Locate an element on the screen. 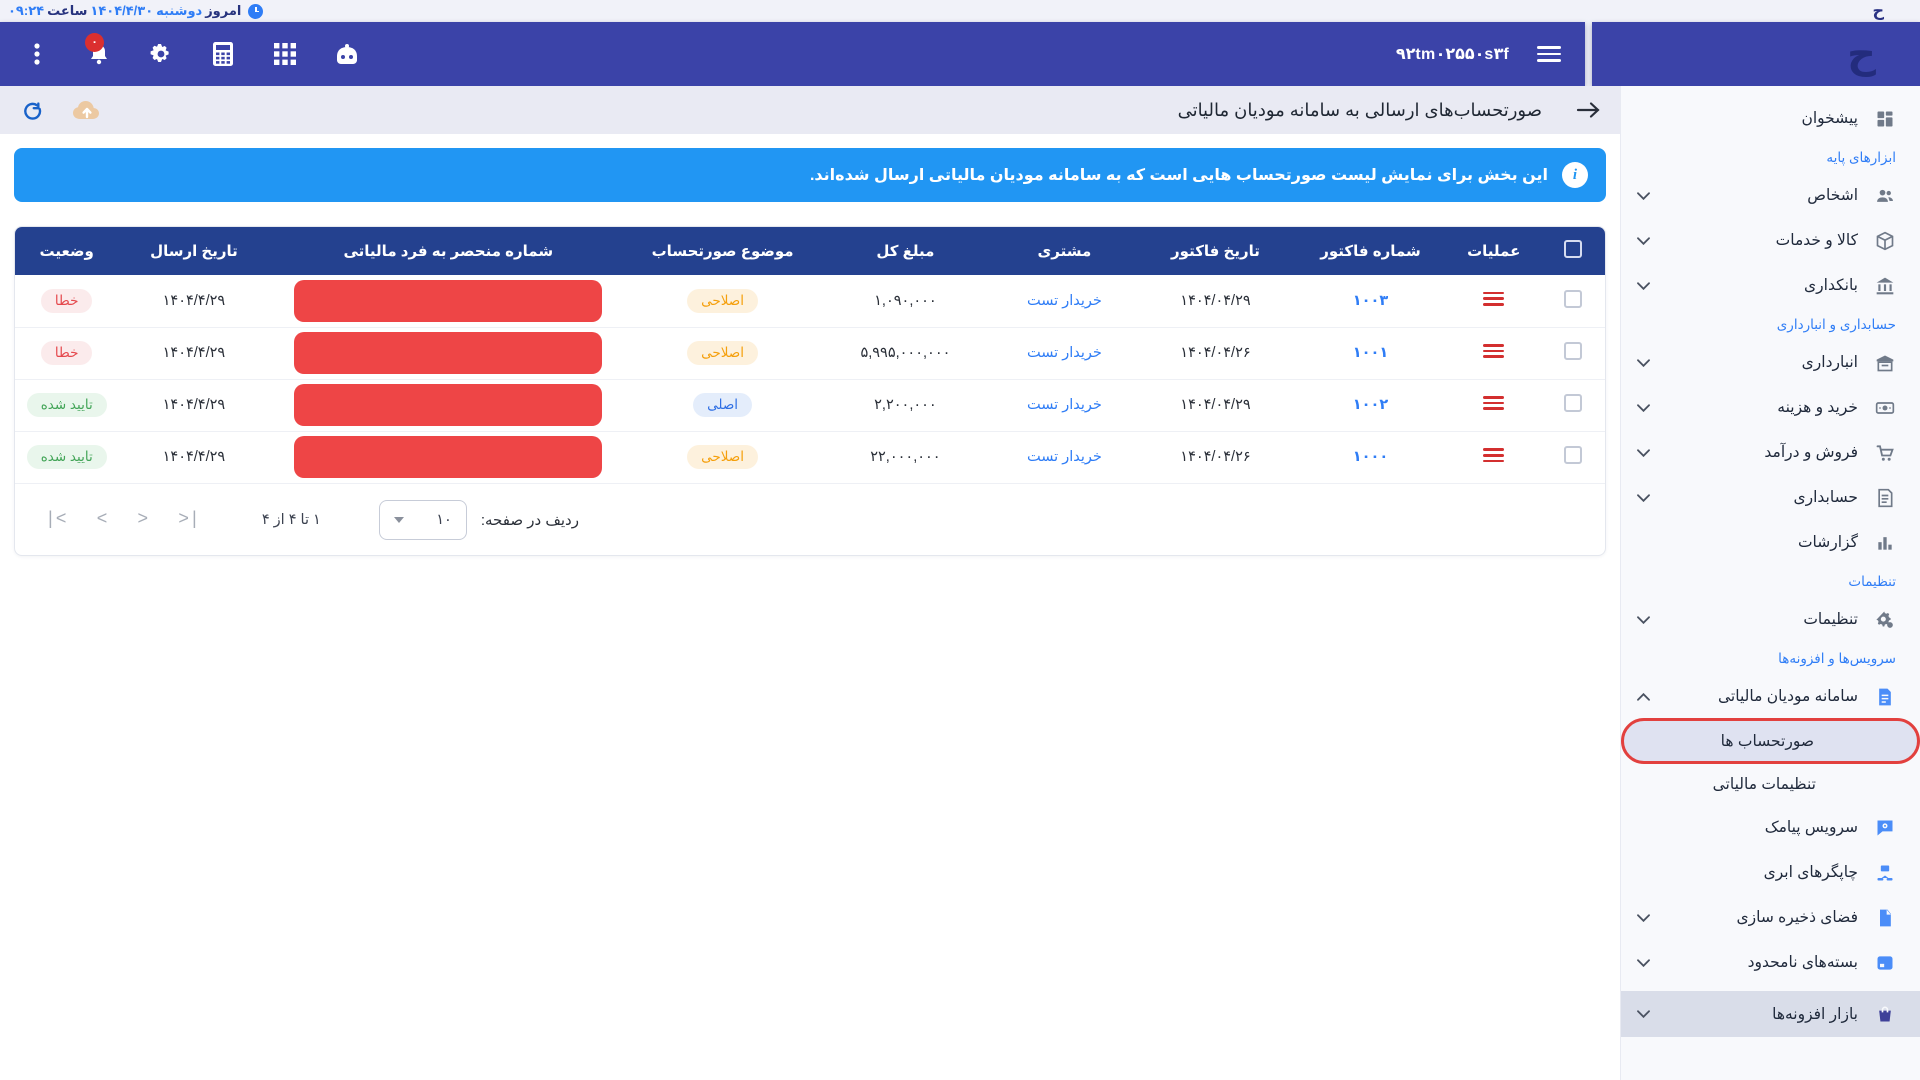  back-arrow-icon is located at coordinates (1588, 110).